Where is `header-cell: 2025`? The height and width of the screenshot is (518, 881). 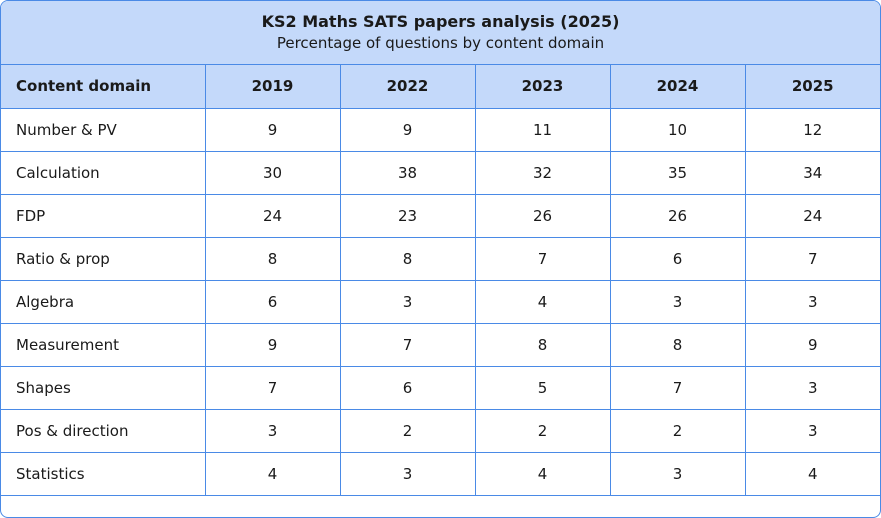
header-cell: 2025 is located at coordinates (812, 87).